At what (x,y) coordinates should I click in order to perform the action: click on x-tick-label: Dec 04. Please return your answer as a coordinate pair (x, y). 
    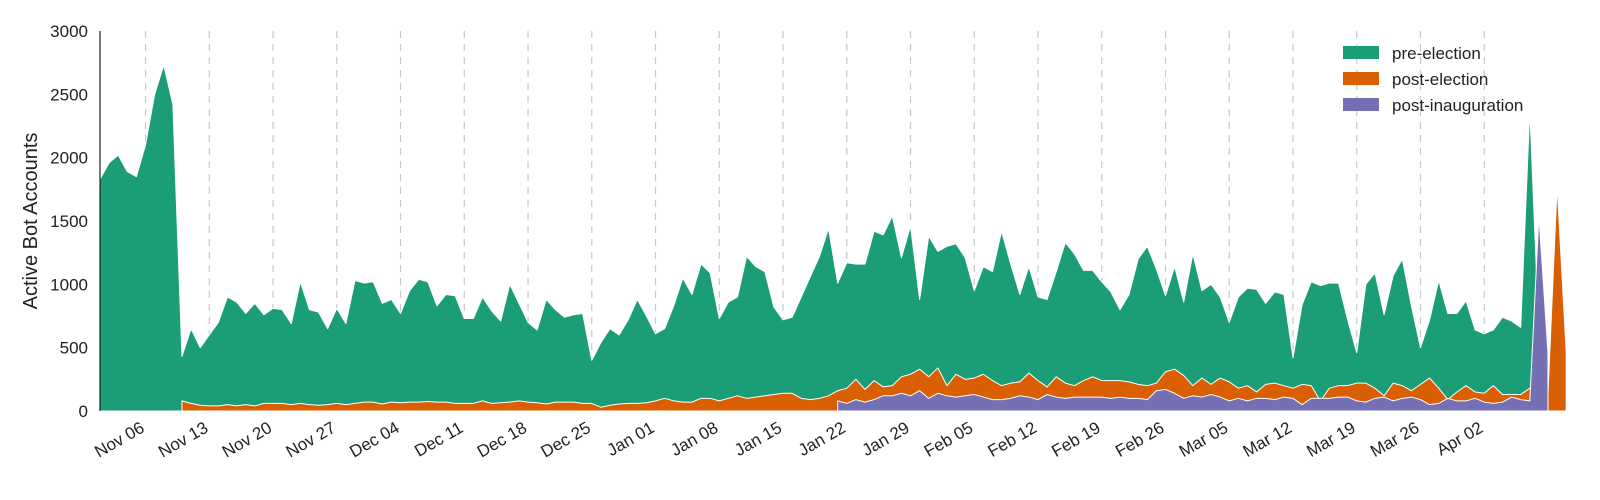
    Looking at the image, I should click on (374, 439).